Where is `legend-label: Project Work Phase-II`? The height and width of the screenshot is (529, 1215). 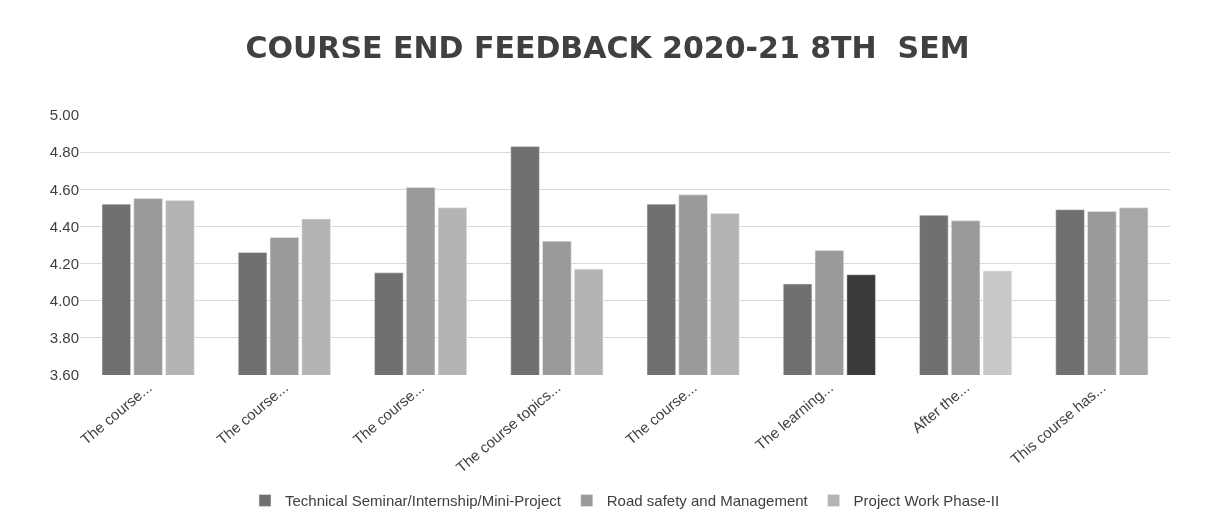 legend-label: Project Work Phase-II is located at coordinates (926, 501).